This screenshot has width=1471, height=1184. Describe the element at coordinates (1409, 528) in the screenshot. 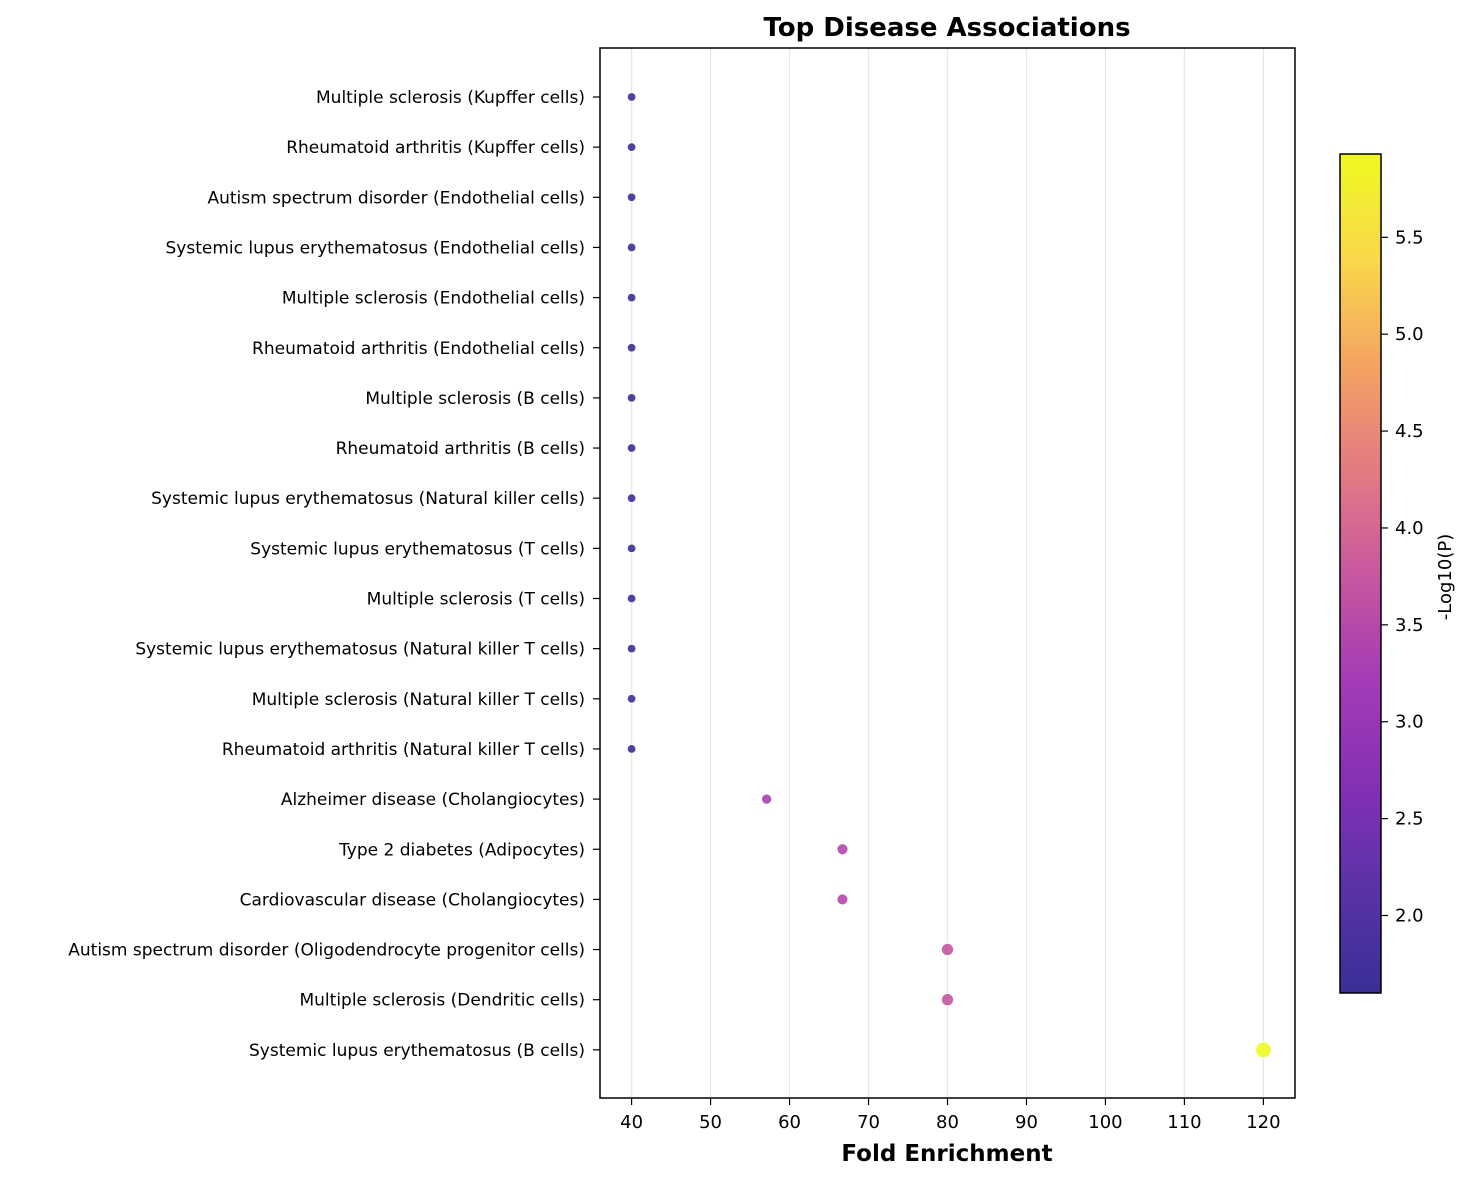

I see `colorbar-tick-label: 4.0` at that location.